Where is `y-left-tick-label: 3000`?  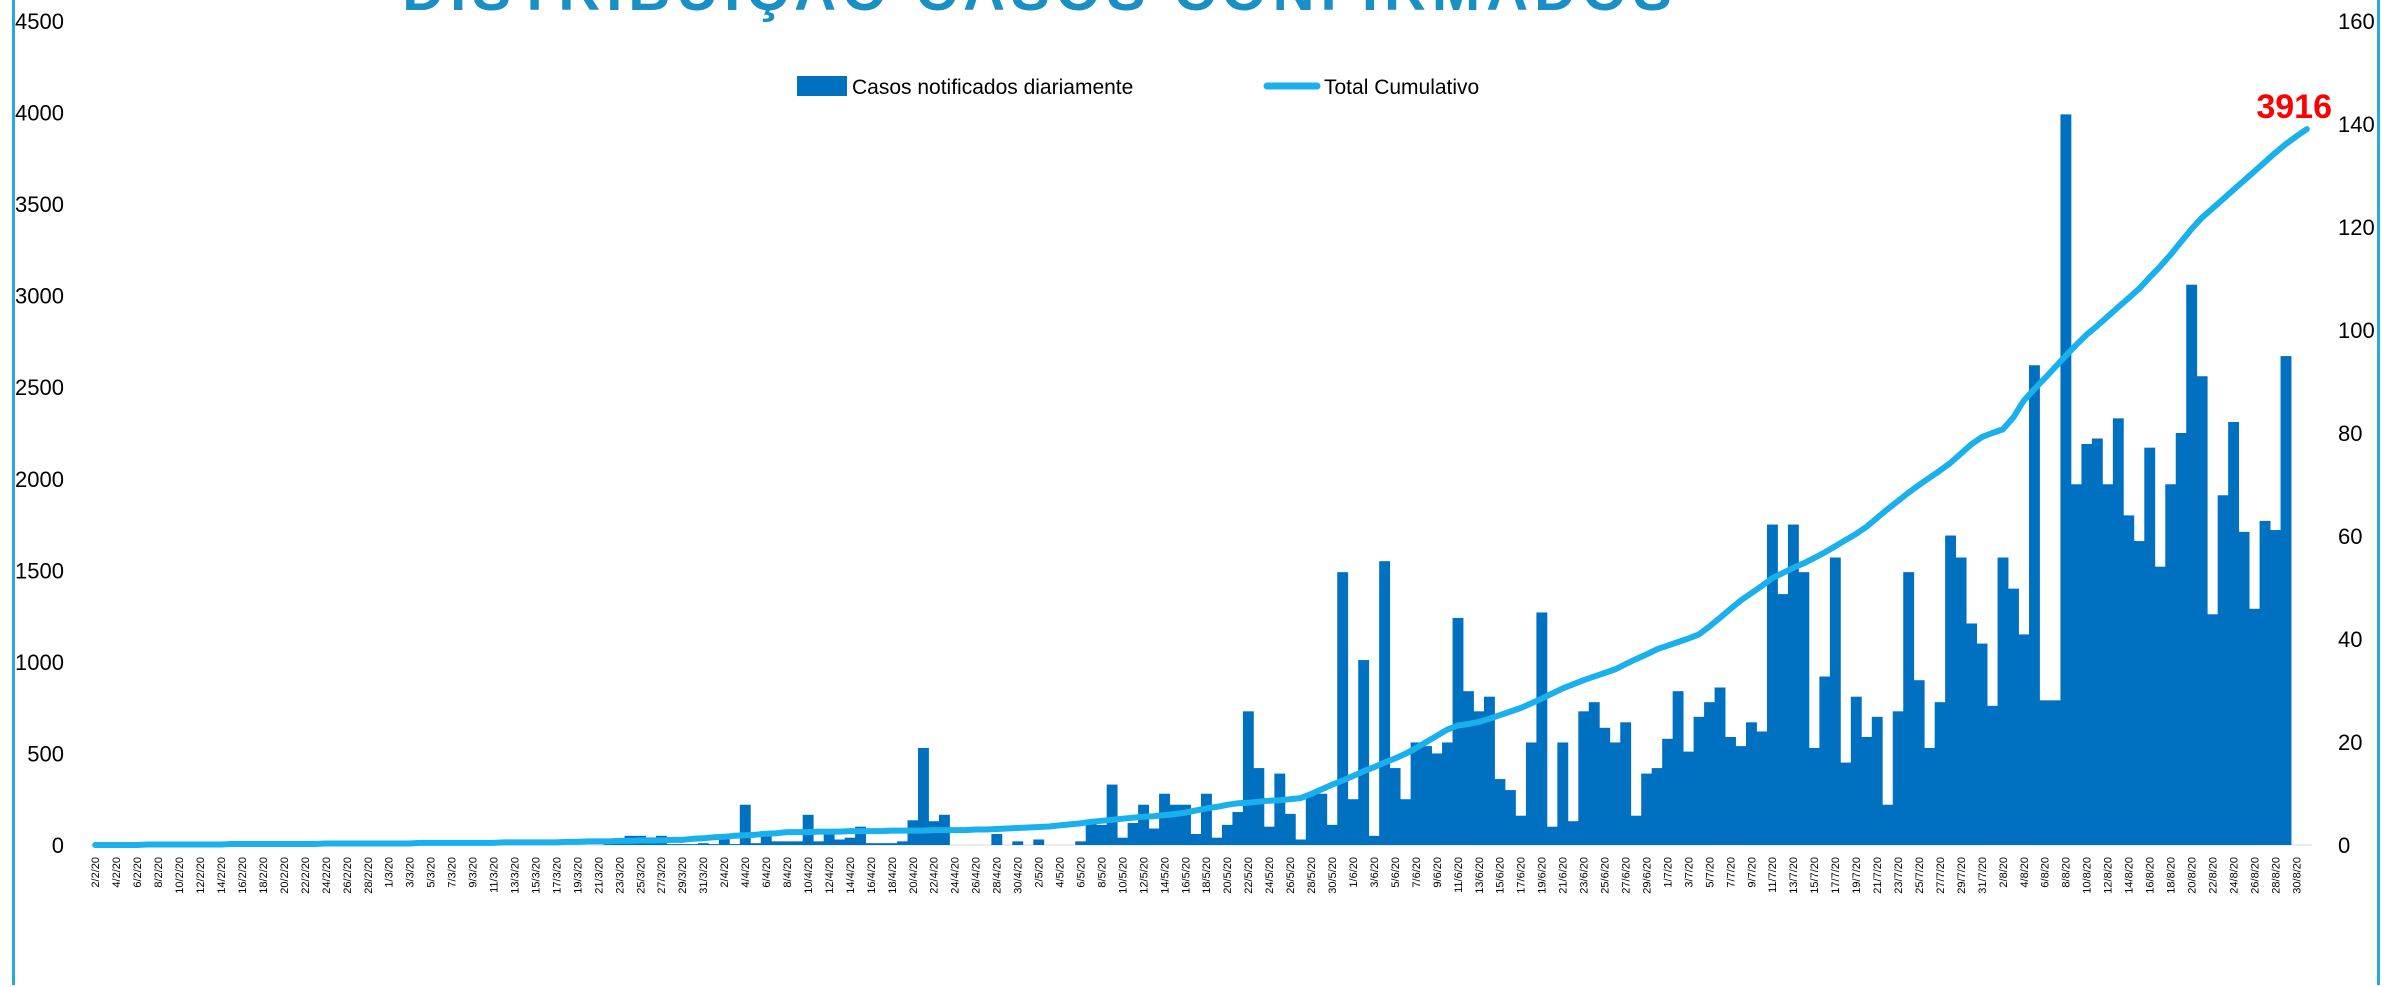 y-left-tick-label: 3000 is located at coordinates (39, 296).